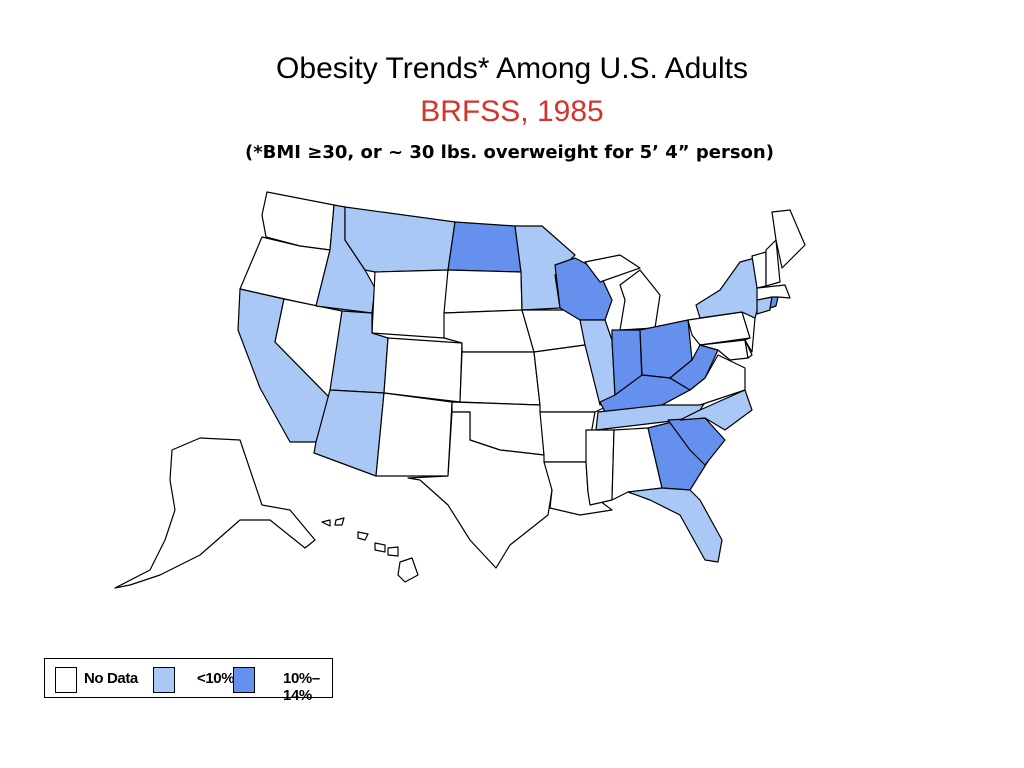 Image resolution: width=1024 pixels, height=768 pixels. Describe the element at coordinates (675, 525) in the screenshot. I see `state-florida` at that location.